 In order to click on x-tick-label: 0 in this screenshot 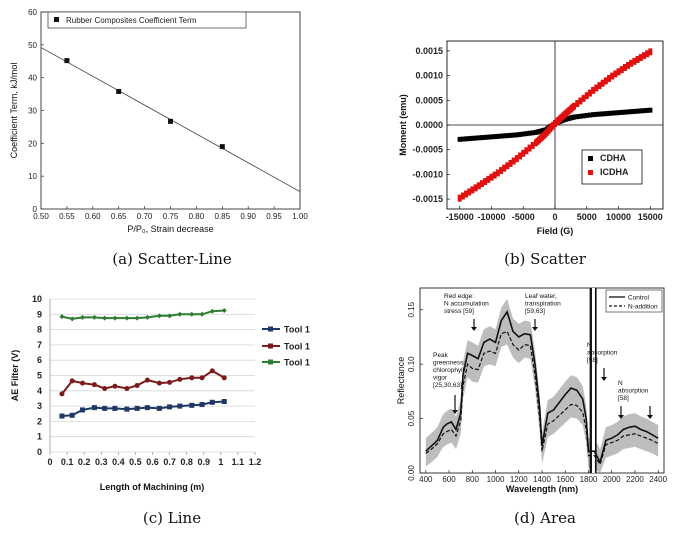, I will do `click(49, 462)`.